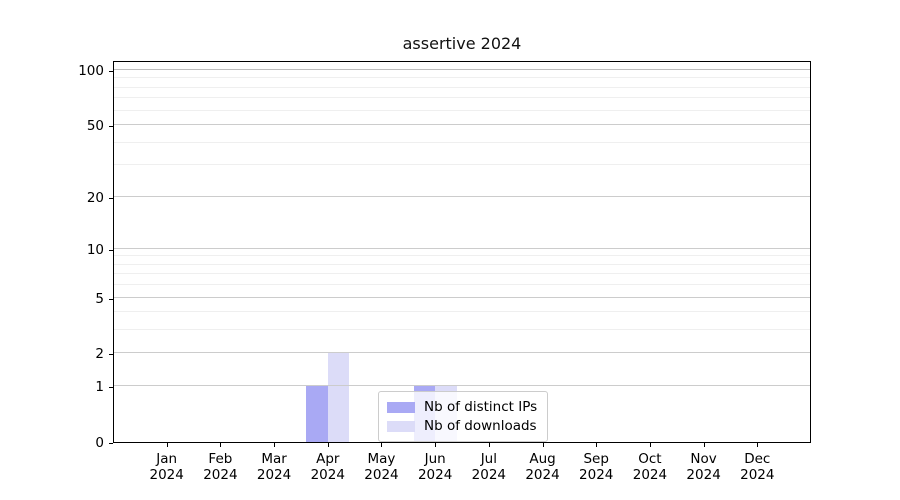 This screenshot has width=900, height=500. Describe the element at coordinates (481, 407) in the screenshot. I see `legend-label: Nb of distinct IPs` at that location.